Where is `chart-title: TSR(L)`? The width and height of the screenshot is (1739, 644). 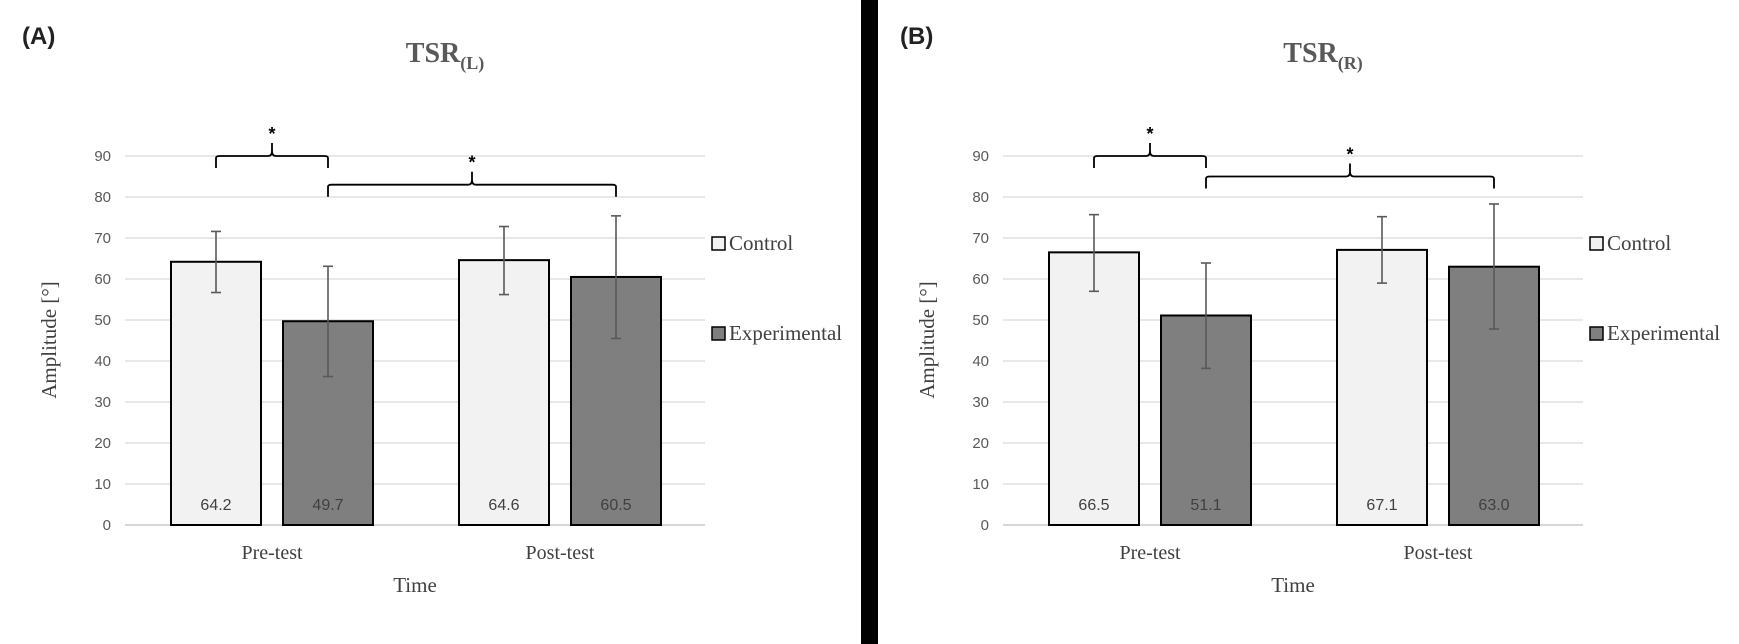
chart-title: TSR(L) is located at coordinates (445, 56).